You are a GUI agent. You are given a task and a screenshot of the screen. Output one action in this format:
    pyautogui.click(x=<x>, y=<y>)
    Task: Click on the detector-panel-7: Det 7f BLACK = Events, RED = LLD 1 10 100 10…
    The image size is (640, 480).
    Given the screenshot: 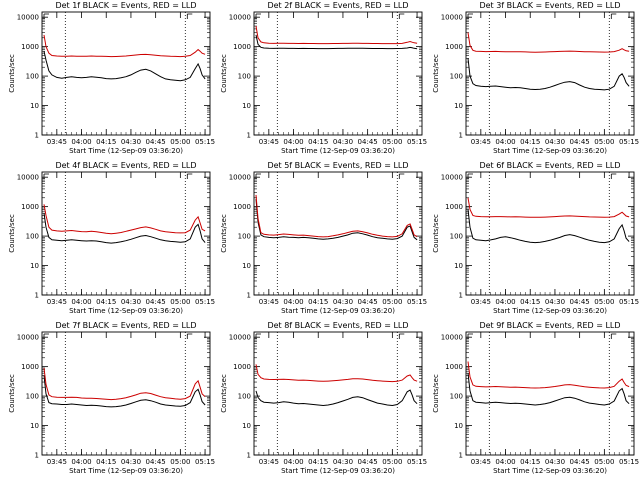 What is the action you would take?
    pyautogui.click(x=111, y=398)
    